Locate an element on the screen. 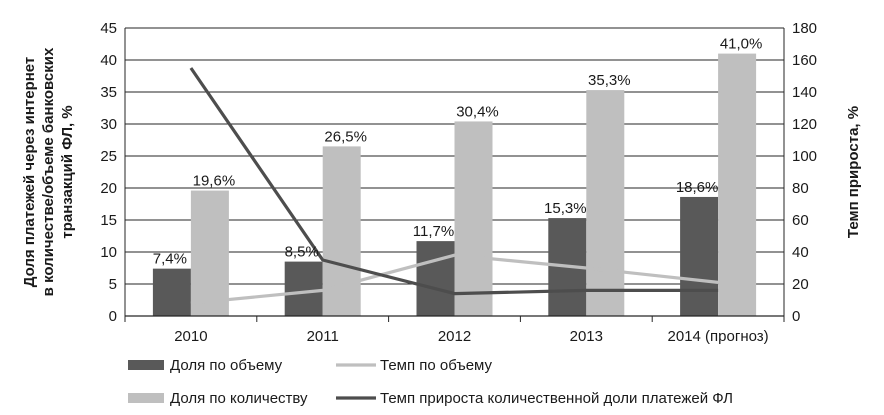  x-tick-label: 2012 is located at coordinates (454, 336).